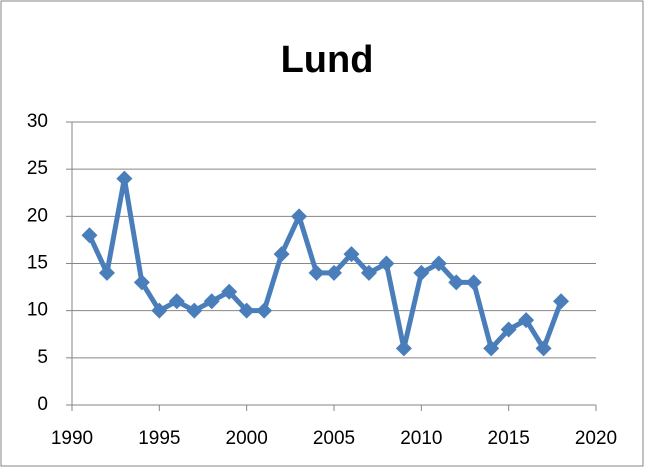 The width and height of the screenshot is (646, 469). What do you see at coordinates (334, 438) in the screenshot?
I see `x-tick-label: 2005` at bounding box center [334, 438].